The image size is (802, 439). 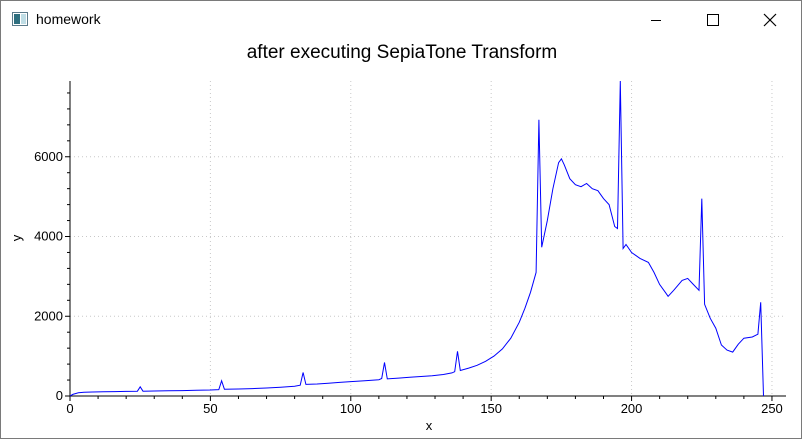 I want to click on minimize-icon, so click(x=656, y=20).